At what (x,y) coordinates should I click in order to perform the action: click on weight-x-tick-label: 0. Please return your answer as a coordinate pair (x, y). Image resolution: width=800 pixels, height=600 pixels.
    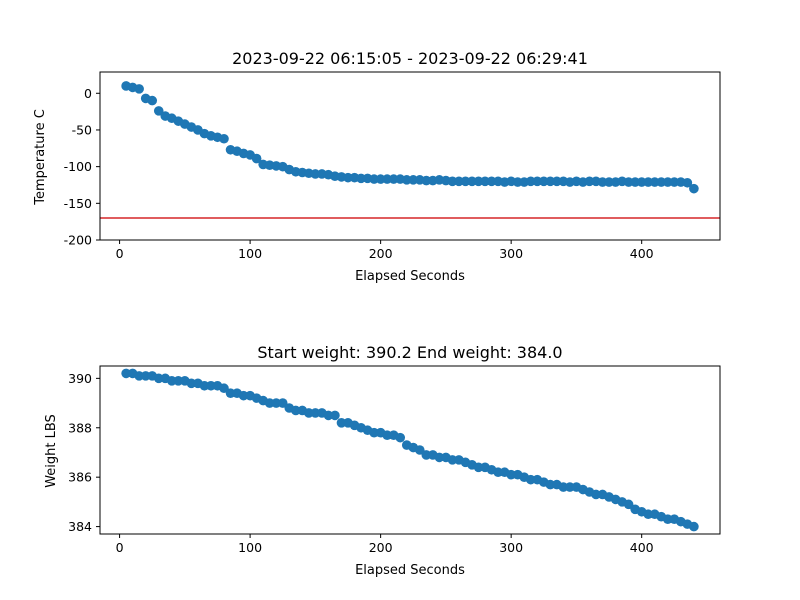
    Looking at the image, I should click on (120, 547).